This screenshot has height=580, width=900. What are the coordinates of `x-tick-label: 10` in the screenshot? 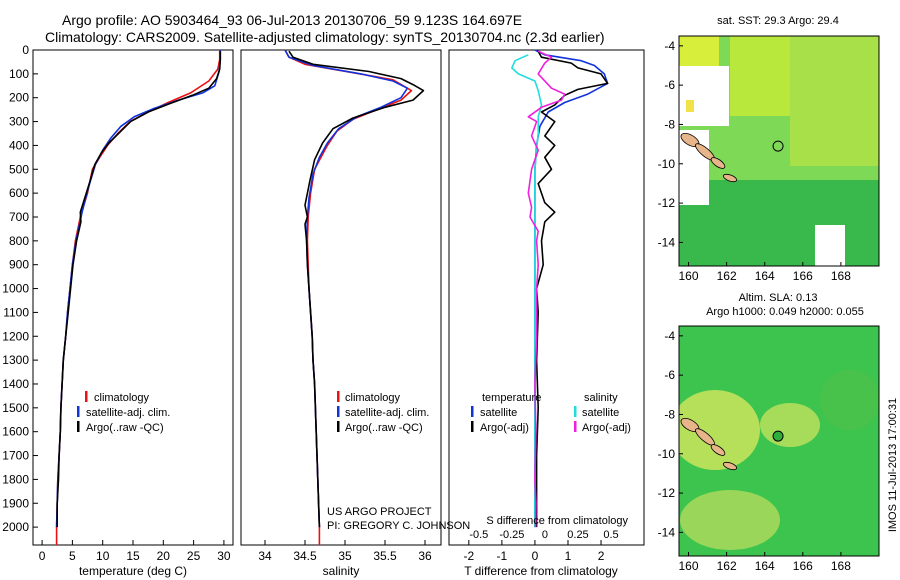 It's located at (103, 556).